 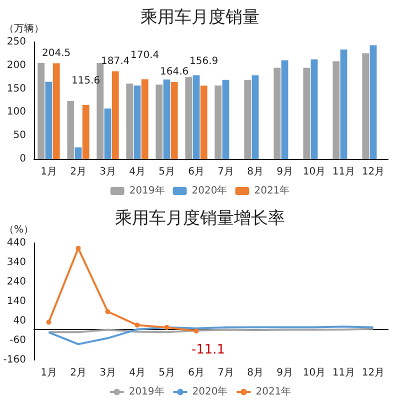 What do you see at coordinates (24, 28) in the screenshot?
I see `y-axis-title: （万辆）` at bounding box center [24, 28].